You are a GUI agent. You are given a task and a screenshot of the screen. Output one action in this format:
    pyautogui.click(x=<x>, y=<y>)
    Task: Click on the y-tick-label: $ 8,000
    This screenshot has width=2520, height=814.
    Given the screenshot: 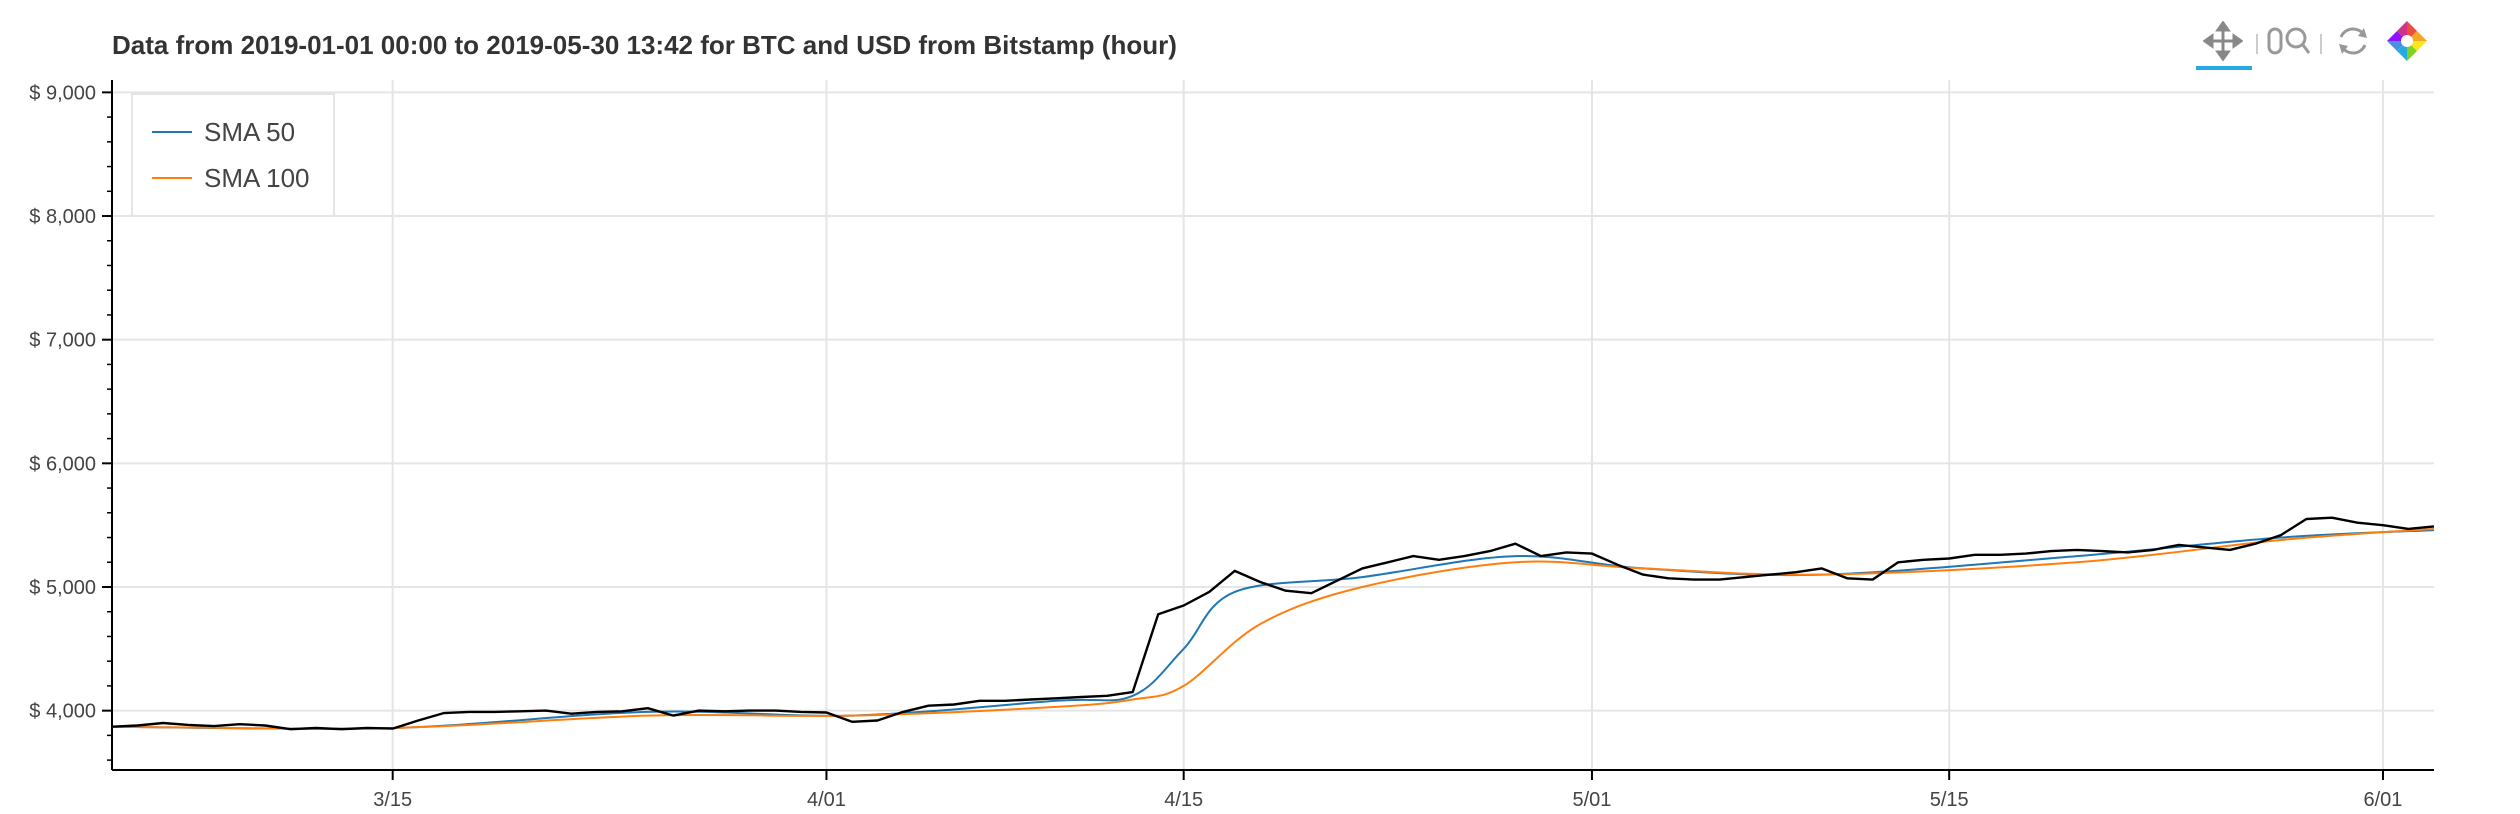 What is the action you would take?
    pyautogui.click(x=62, y=217)
    